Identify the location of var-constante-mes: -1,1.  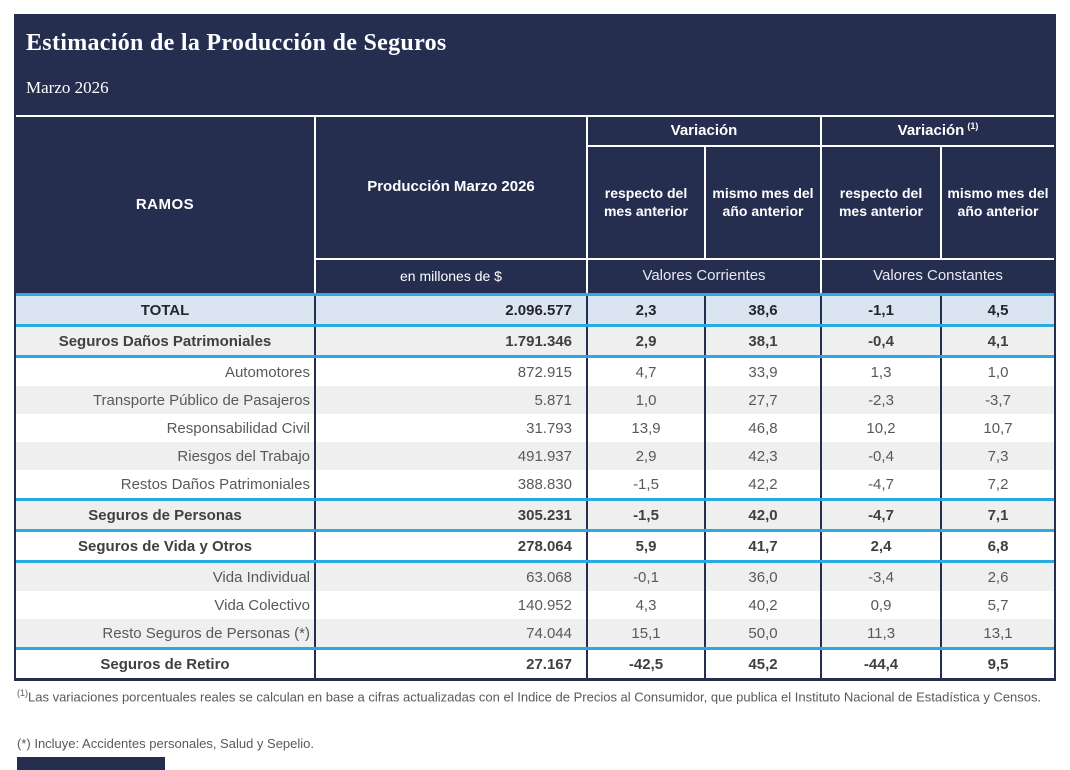
(880, 310).